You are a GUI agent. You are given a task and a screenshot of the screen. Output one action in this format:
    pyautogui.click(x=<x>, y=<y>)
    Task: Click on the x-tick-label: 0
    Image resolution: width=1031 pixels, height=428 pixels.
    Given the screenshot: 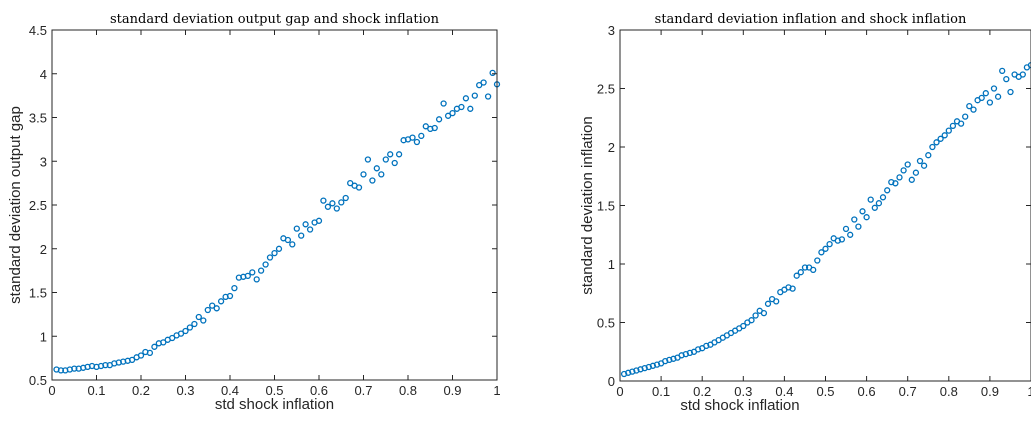 What is the action you would take?
    pyautogui.click(x=51, y=390)
    